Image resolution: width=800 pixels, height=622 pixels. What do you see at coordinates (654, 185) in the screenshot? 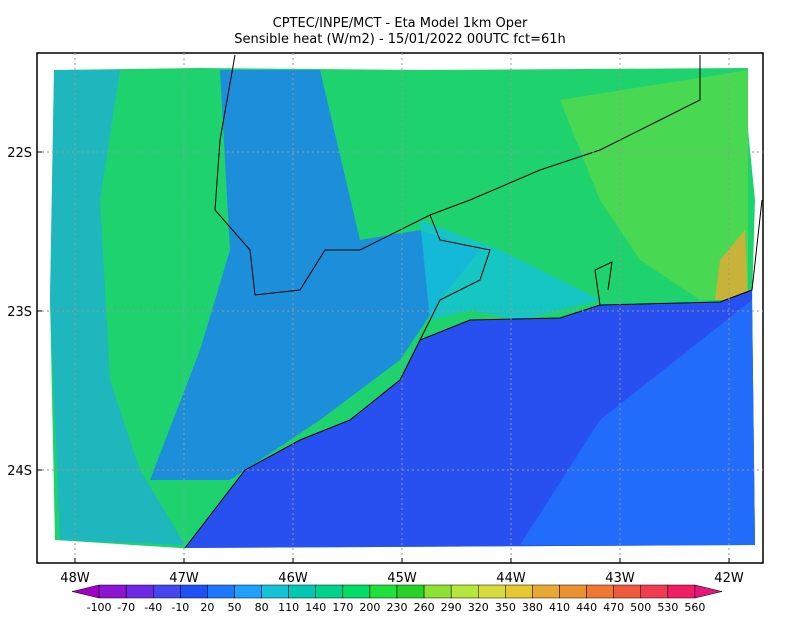
I see `land-warm` at bounding box center [654, 185].